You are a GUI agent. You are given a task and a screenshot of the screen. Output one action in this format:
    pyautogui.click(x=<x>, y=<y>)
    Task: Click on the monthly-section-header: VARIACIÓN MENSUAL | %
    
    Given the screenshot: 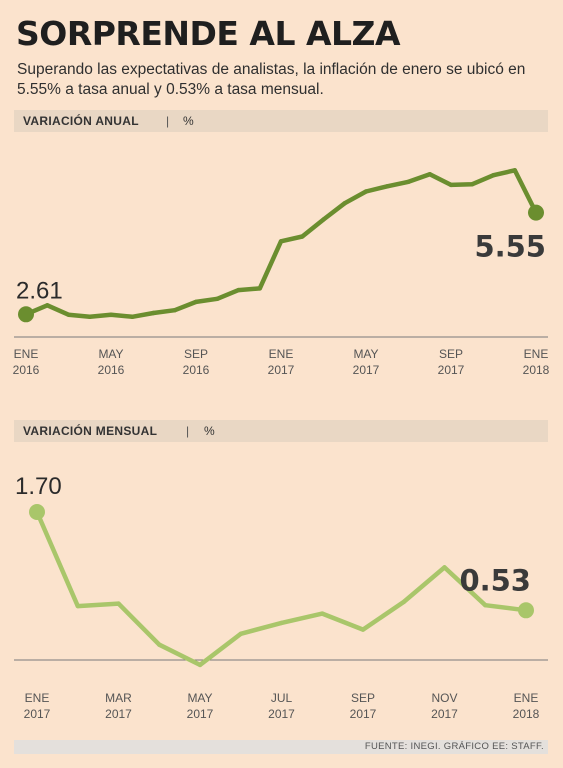 What is the action you would take?
    pyautogui.click(x=281, y=431)
    